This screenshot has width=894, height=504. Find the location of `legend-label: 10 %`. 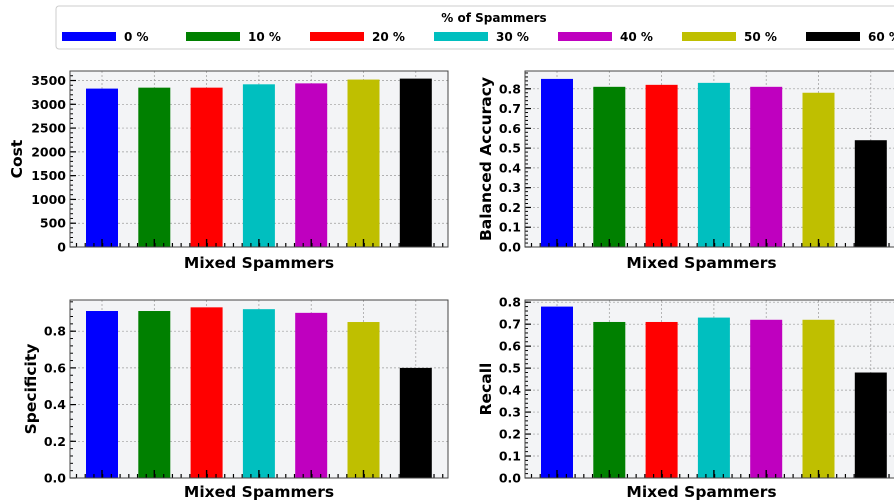

legend-label: 10 % is located at coordinates (264, 37).